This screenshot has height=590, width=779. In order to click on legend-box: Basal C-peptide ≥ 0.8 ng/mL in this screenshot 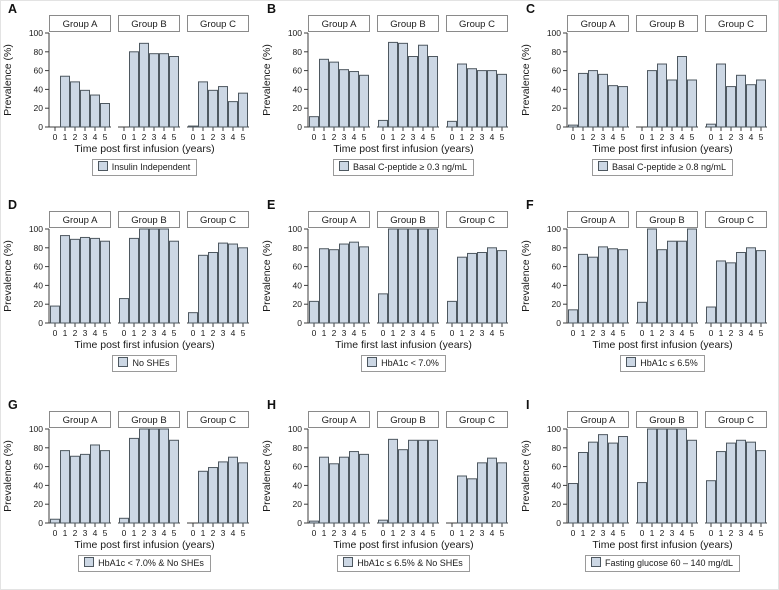, I will do `click(662, 167)`.